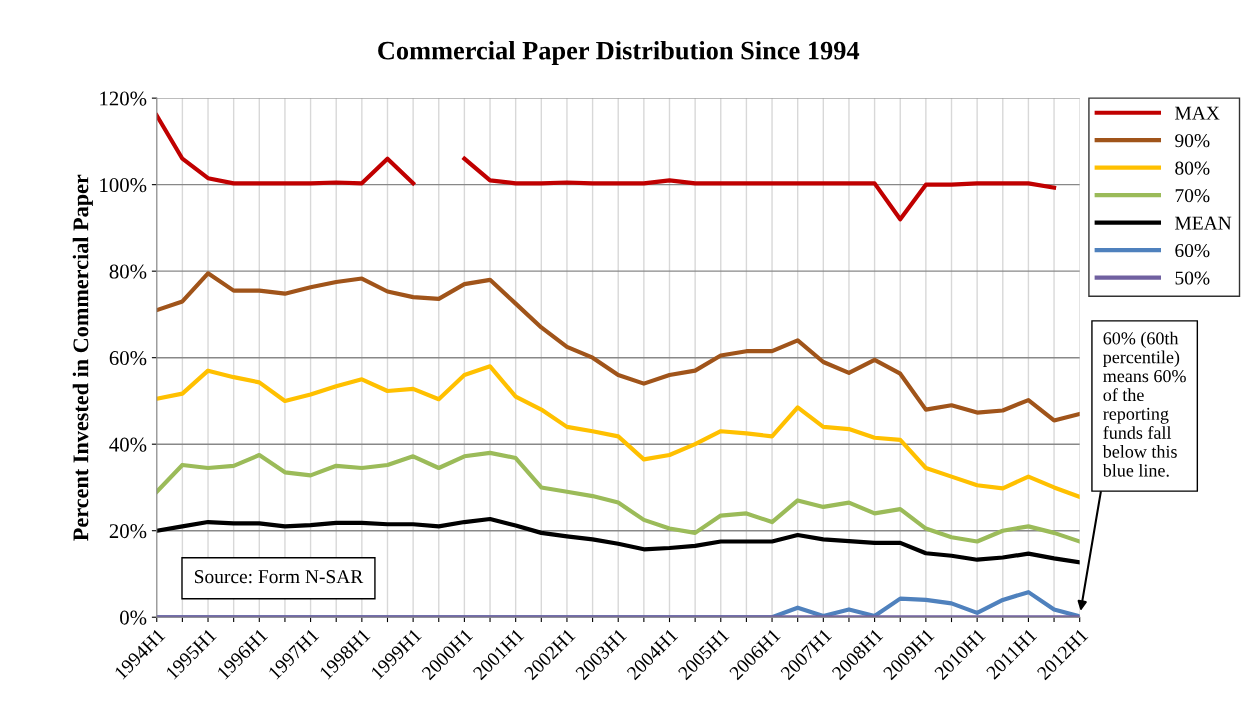 The height and width of the screenshot is (727, 1254). Describe the element at coordinates (619, 52) in the screenshot. I see `chart-title: Commercial Paper Distribution Since 1994` at that location.